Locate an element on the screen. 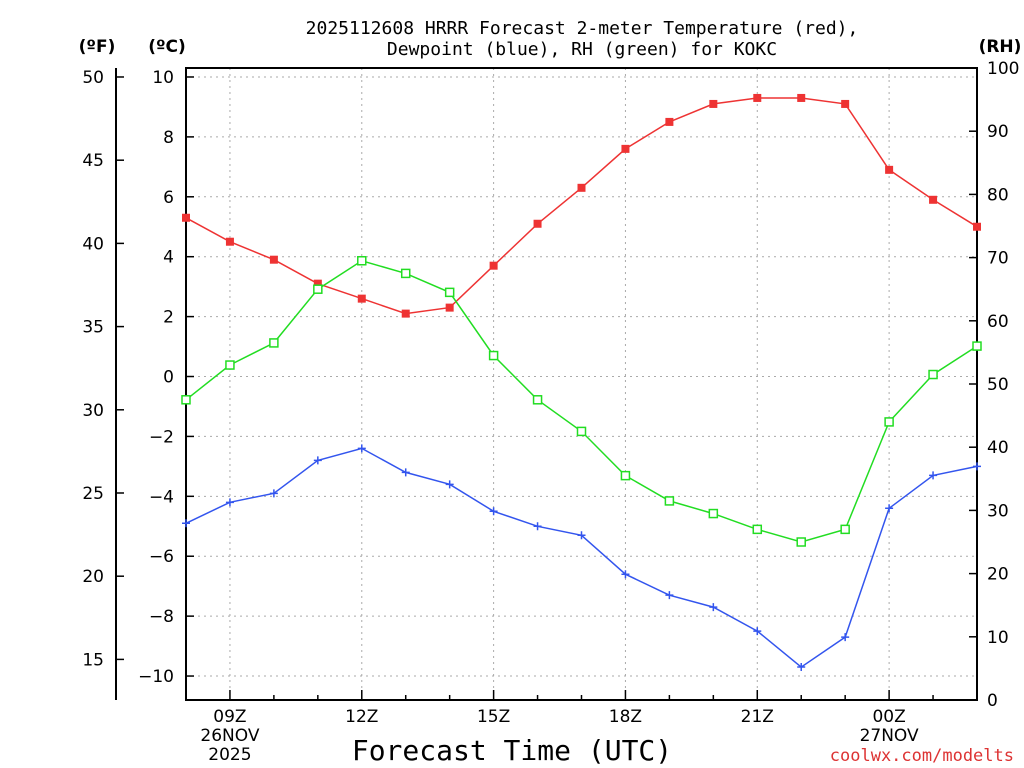 This screenshot has height=768, width=1024. celsius-tick-label: 4 is located at coordinates (168, 258).